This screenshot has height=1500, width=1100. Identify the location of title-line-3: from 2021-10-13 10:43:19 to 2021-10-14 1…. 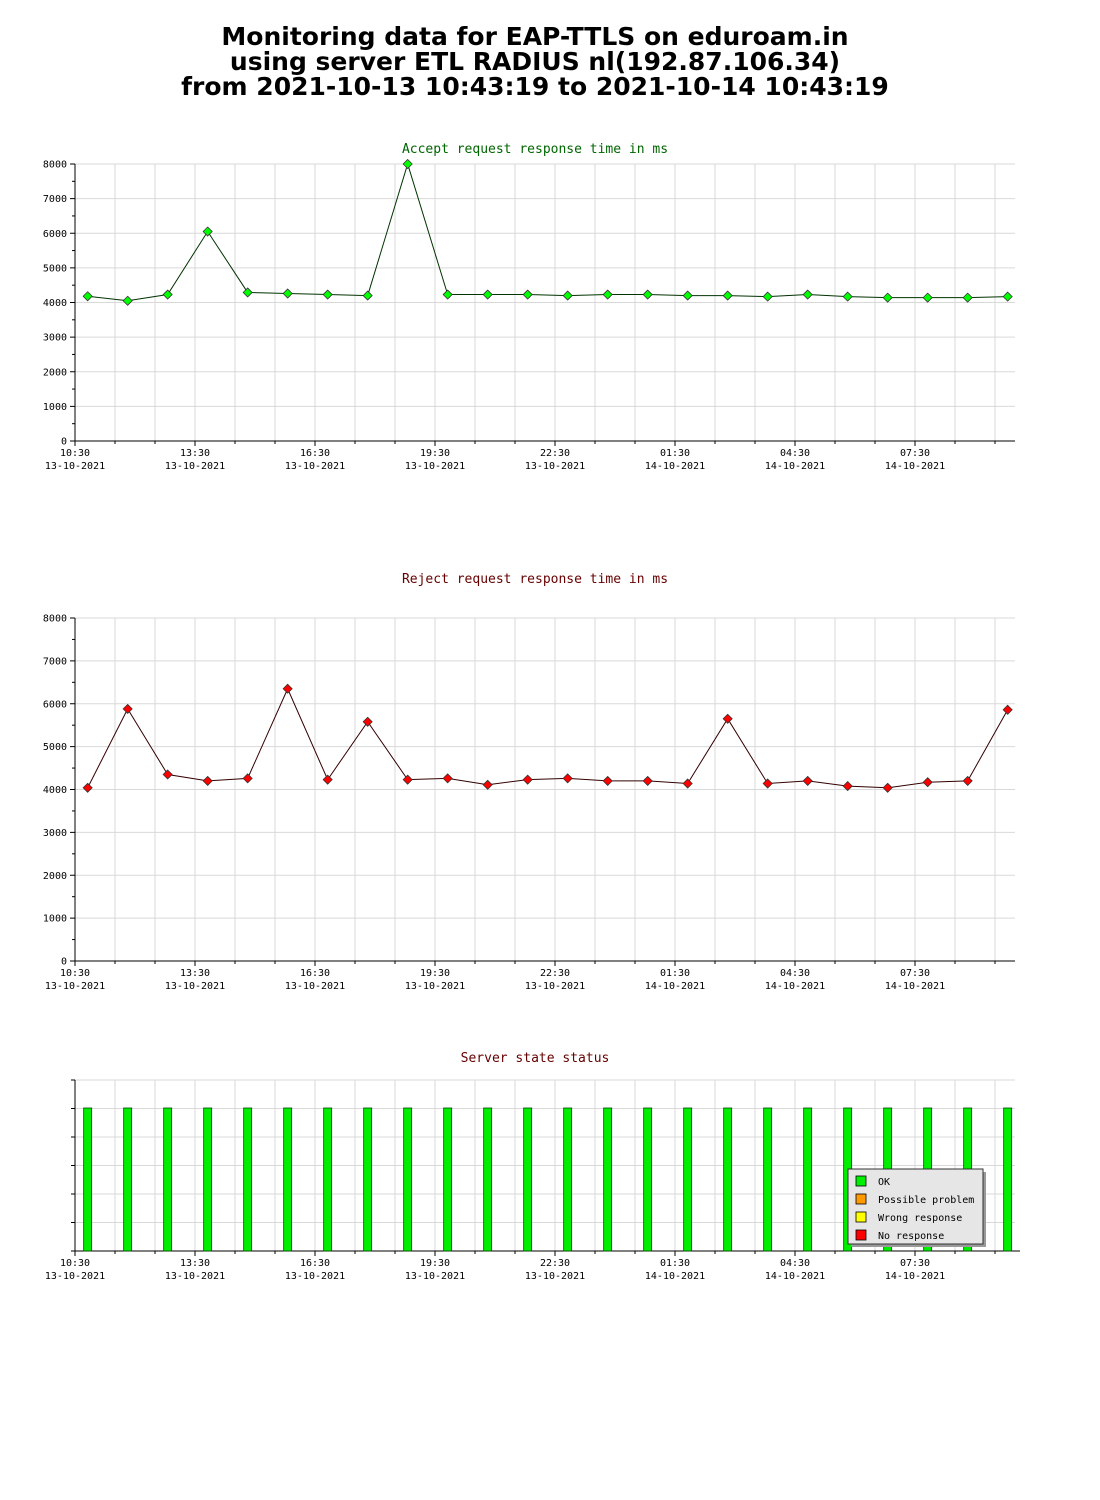
(535, 86).